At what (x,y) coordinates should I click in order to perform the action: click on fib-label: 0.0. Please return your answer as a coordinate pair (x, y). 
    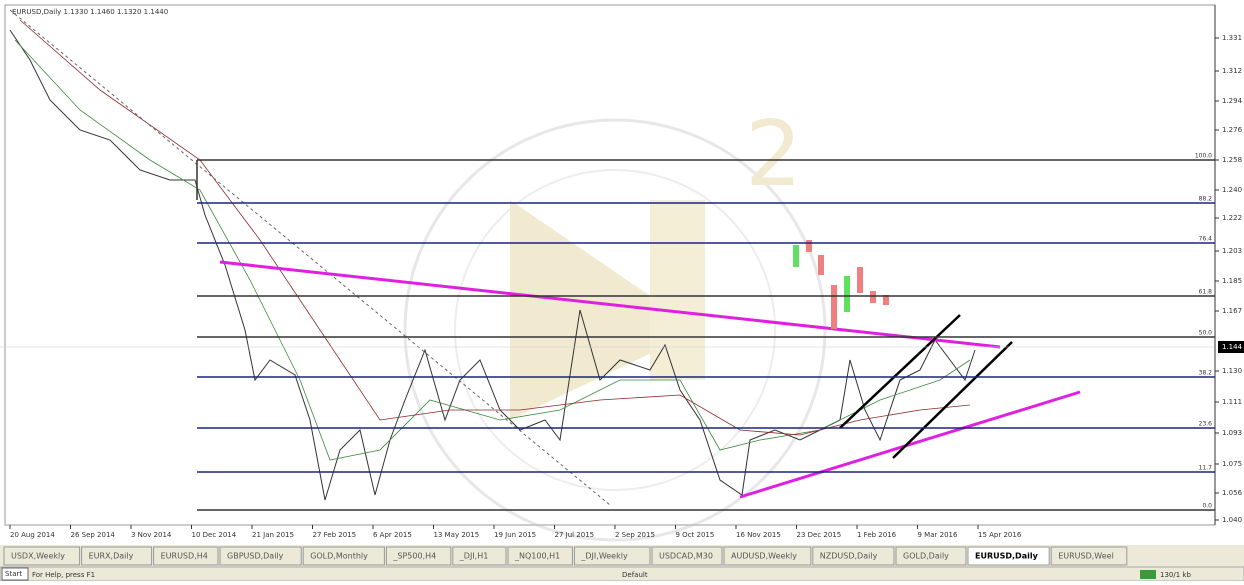
    Looking at the image, I should click on (1207, 506).